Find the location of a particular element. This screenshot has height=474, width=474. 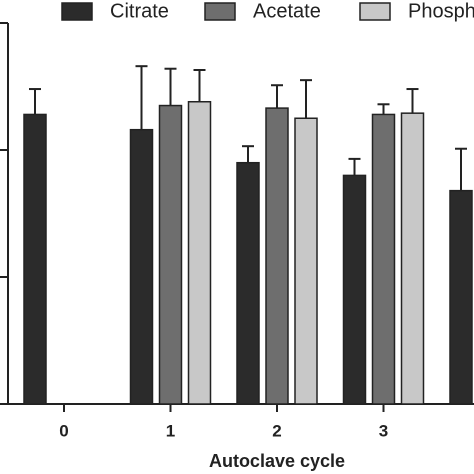

x-tick-label: 2 is located at coordinates (276, 430).